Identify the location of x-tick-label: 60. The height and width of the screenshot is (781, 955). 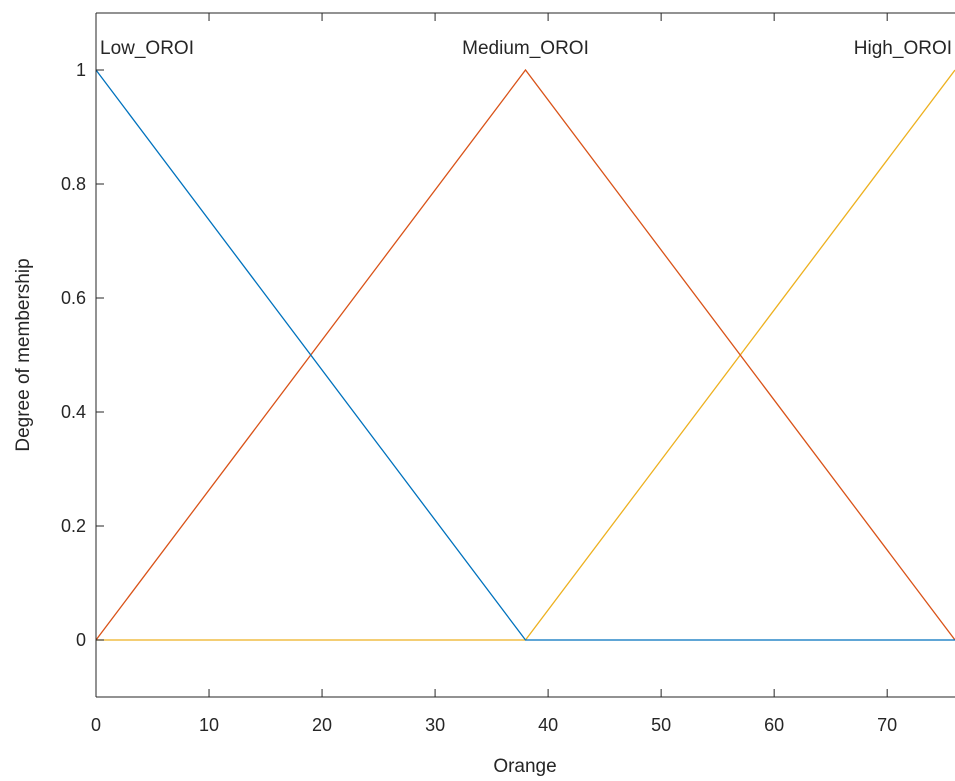
(774, 725).